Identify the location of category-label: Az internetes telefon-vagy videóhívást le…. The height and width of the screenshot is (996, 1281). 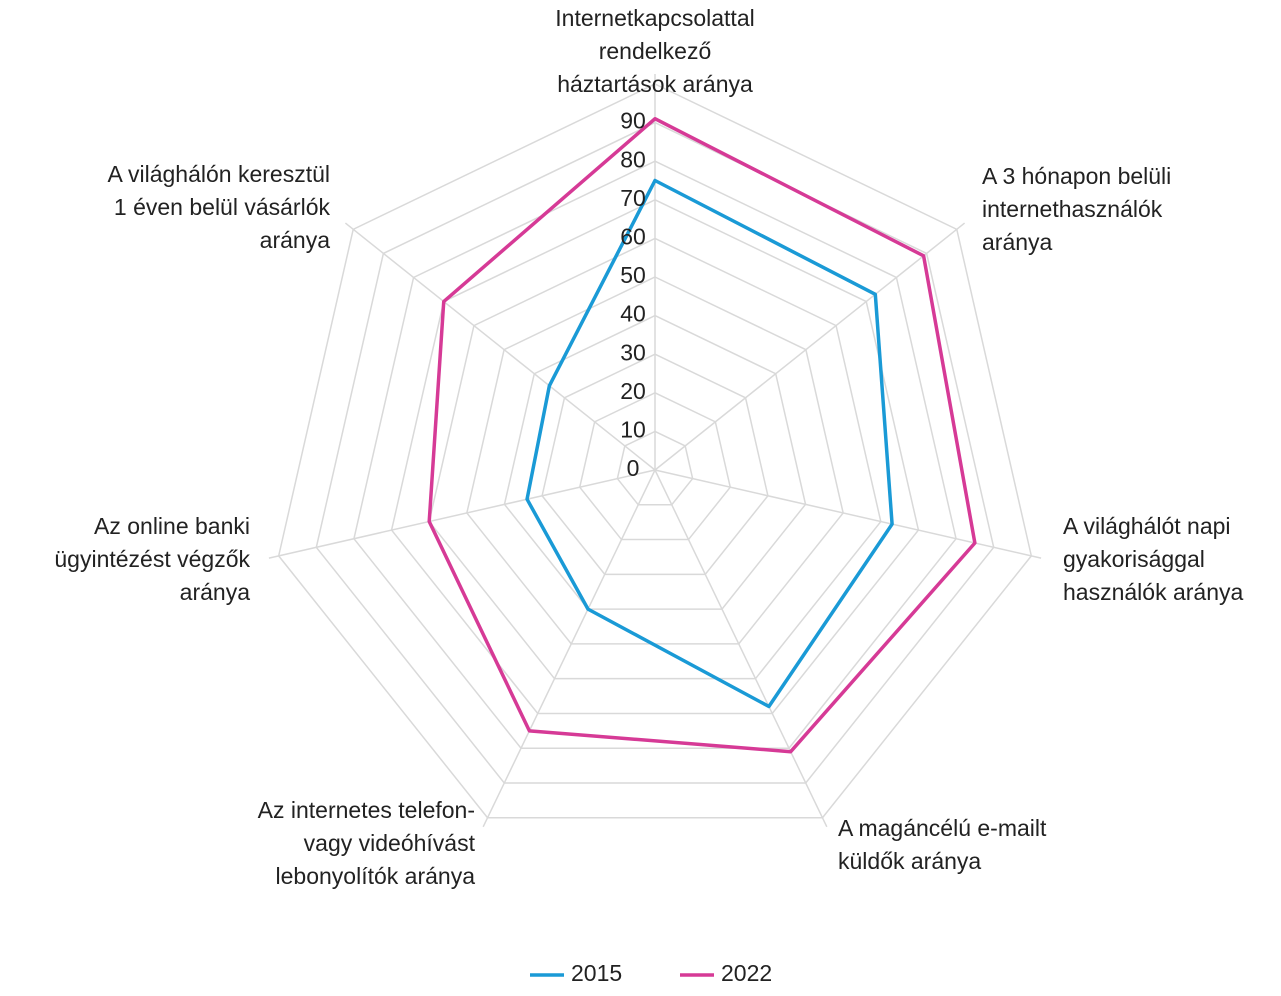
(367, 843).